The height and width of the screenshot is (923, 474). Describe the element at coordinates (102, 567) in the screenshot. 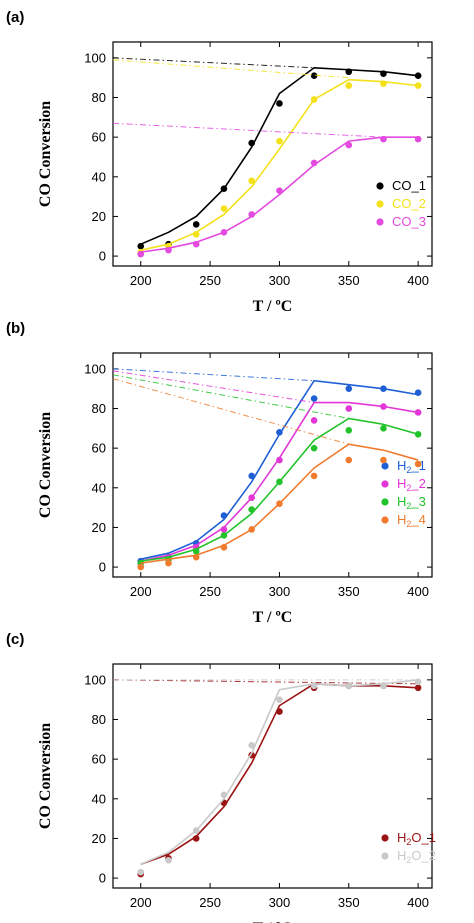

I see `y-tick-label: 0` at that location.